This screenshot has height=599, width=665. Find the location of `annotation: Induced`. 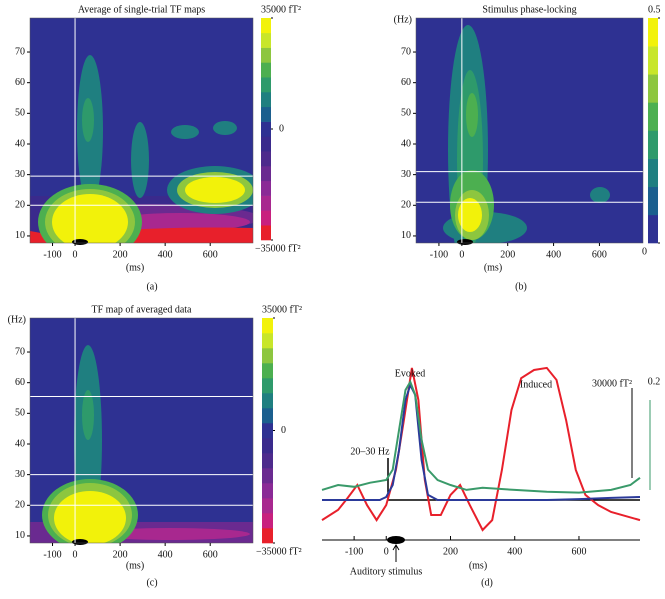

annotation: Induced is located at coordinates (536, 384).